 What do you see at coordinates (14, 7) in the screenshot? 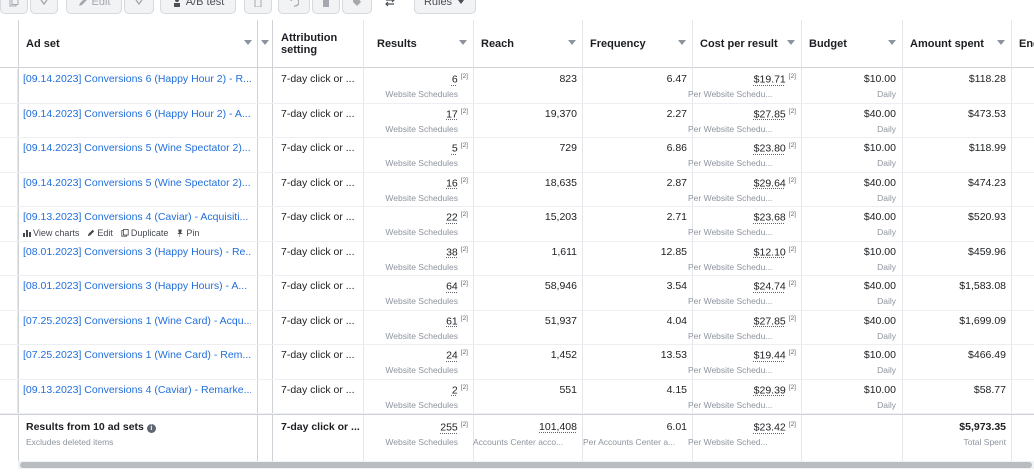
I see `duplicate-button` at bounding box center [14, 7].